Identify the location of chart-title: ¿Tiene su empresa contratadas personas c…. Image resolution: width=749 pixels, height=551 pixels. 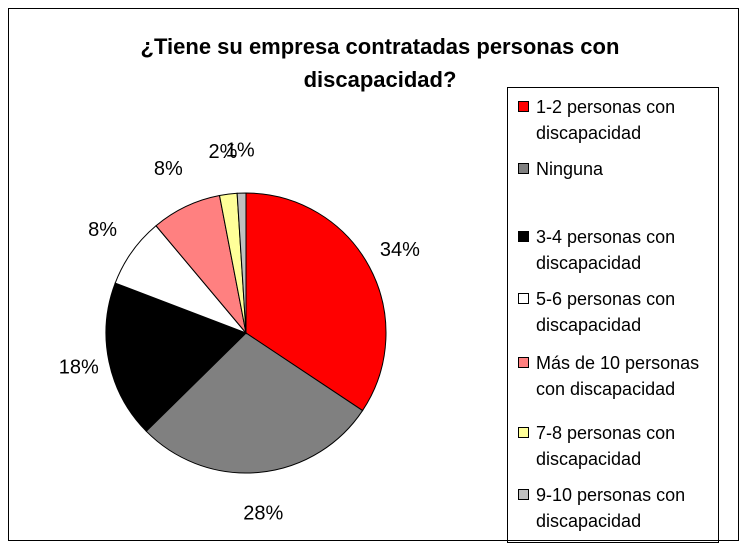
(380, 63).